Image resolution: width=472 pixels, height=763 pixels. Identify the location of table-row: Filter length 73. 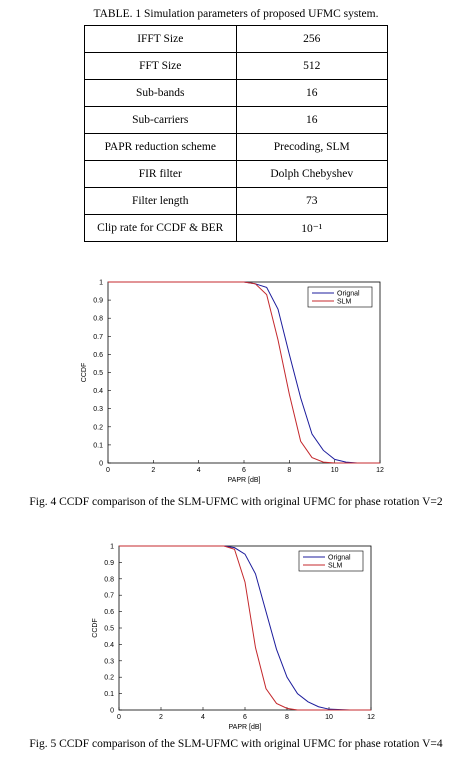
(236, 201).